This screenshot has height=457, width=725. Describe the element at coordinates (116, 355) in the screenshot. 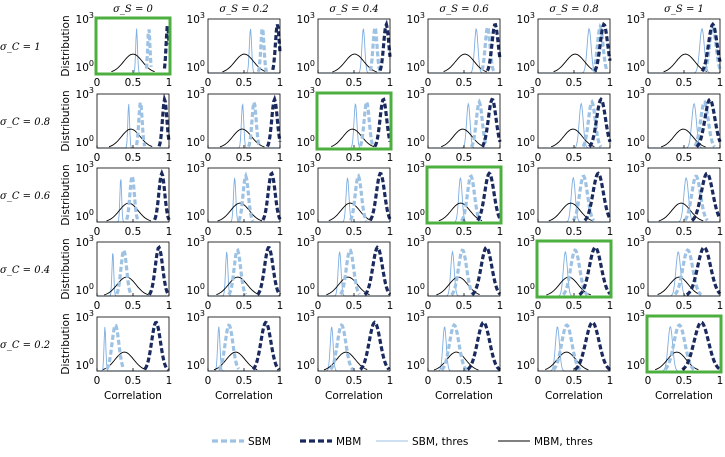

I see `panel: 103 100 Distribution 0 0.5 1 Correlation` at that location.